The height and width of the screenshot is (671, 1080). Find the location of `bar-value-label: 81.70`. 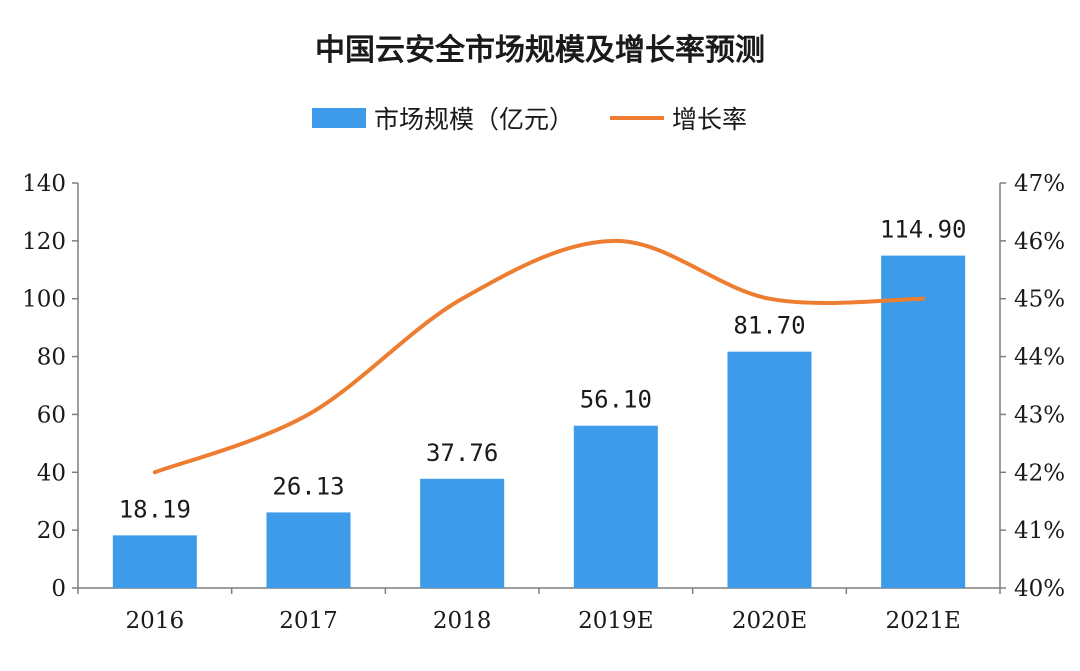

bar-value-label: 81.70 is located at coordinates (769, 326).